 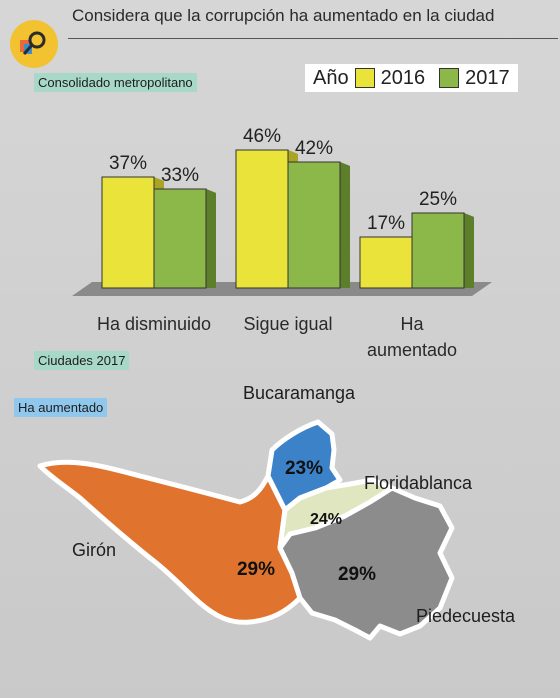 I want to click on x-tick-label-2: aumentado, so click(x=412, y=350).